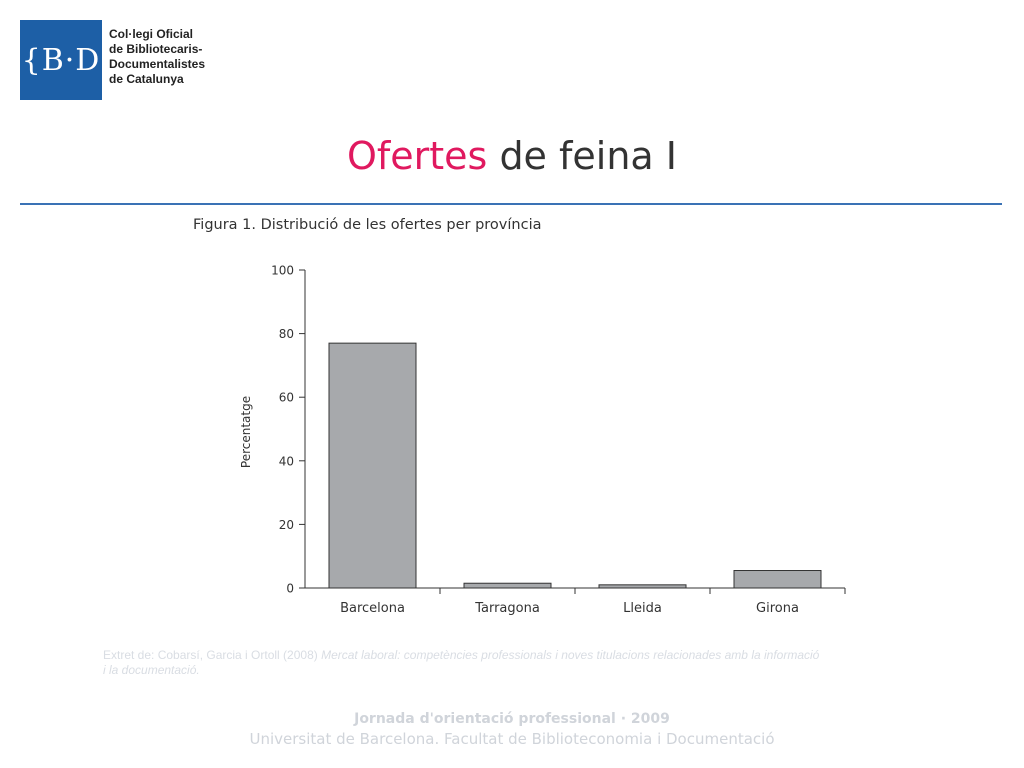 This screenshot has width=1024, height=768. Describe the element at coordinates (286, 398) in the screenshot. I see `y-tick-label: 60` at that location.